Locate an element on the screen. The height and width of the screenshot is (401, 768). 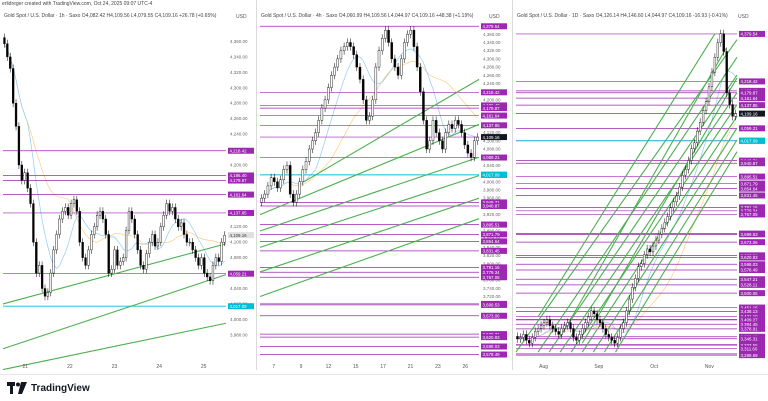
y-tick-label: 4,040.00 is located at coordinates (492, 165).